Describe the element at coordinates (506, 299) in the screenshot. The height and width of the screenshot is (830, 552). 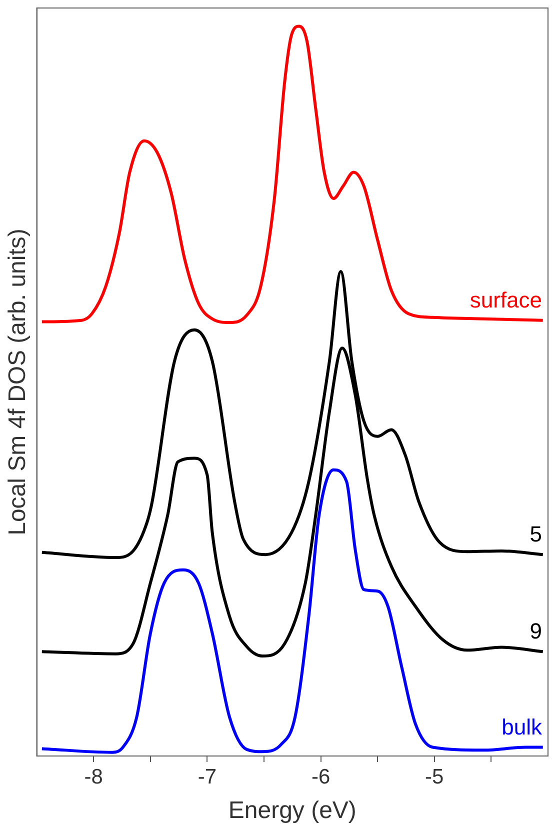
I see `series-label: surface` at that location.